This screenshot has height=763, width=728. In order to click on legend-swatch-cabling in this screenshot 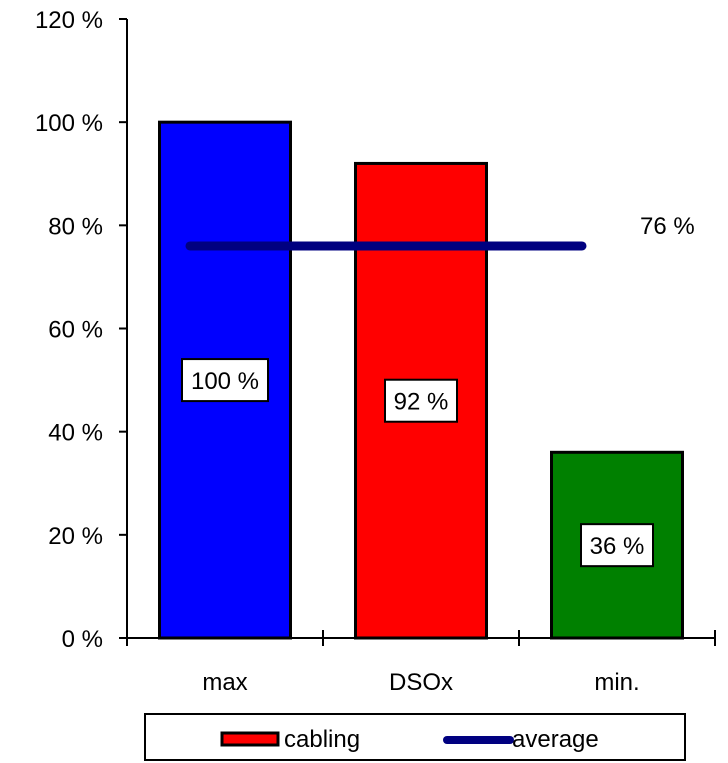, I will do `click(250, 739)`.